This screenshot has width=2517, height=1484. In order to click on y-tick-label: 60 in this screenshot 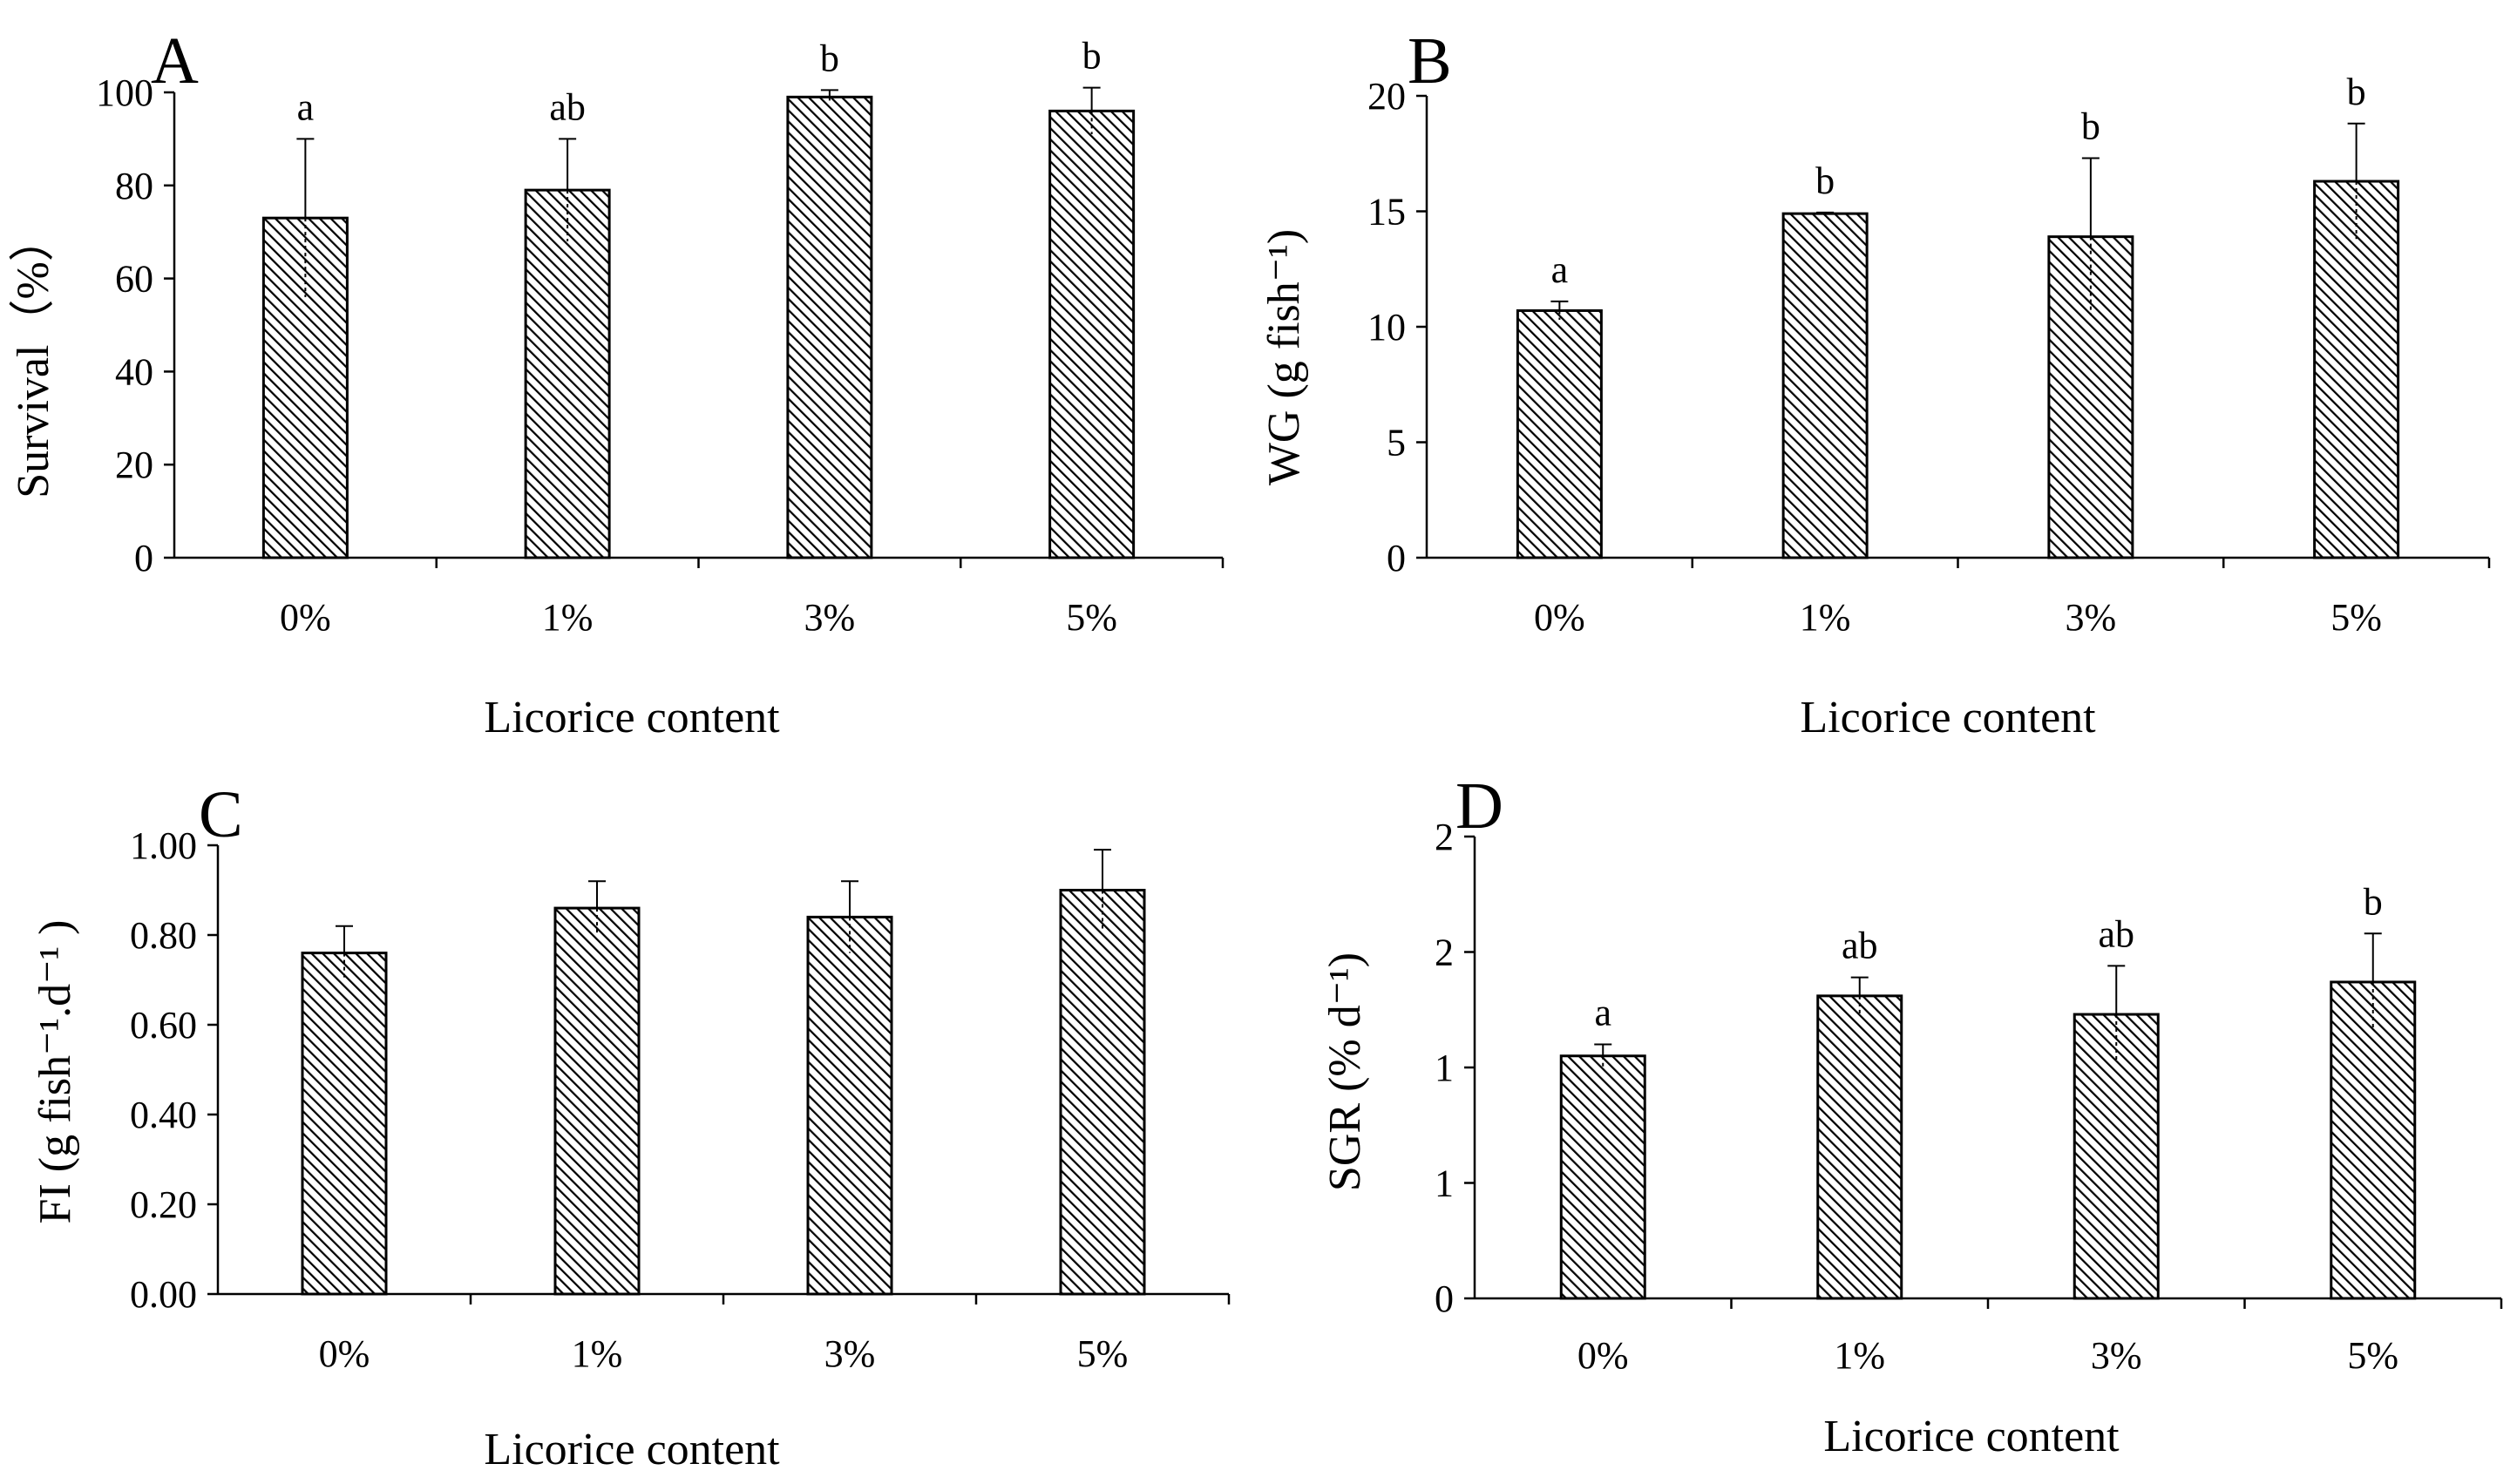, I will do `click(134, 279)`.